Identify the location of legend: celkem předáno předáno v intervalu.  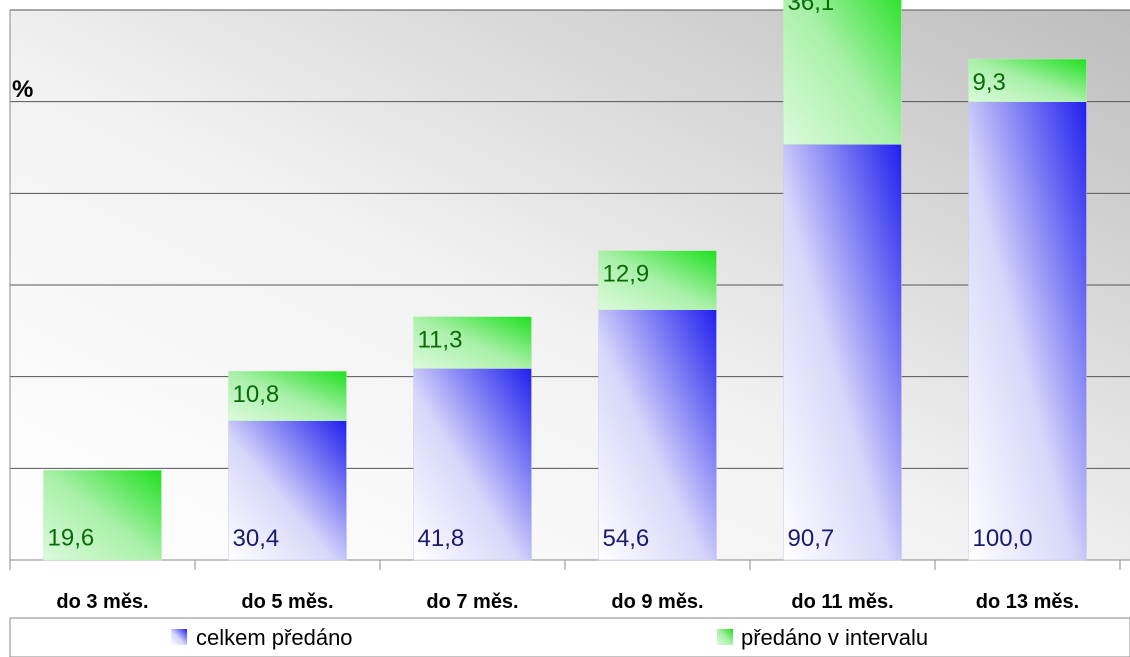
(569, 637).